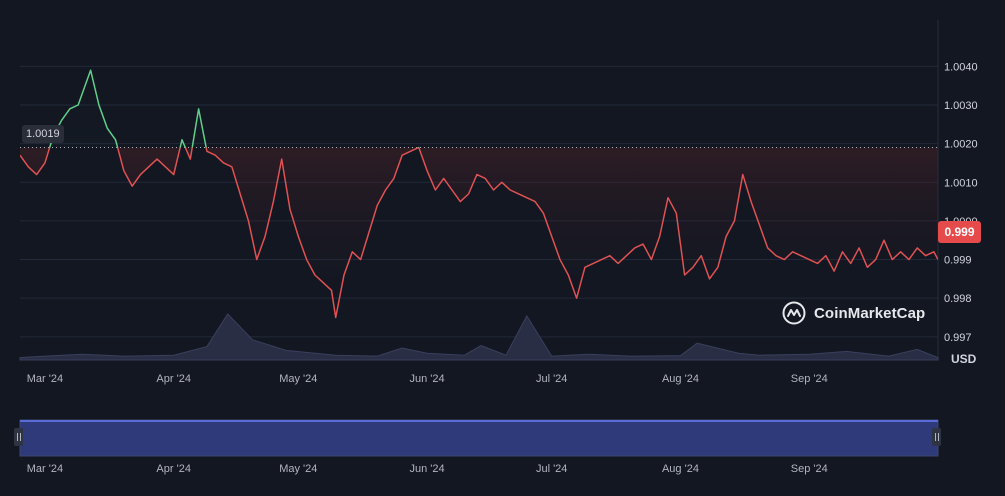 The image size is (1005, 496). I want to click on current-price-badge: 0.999, so click(959, 232).